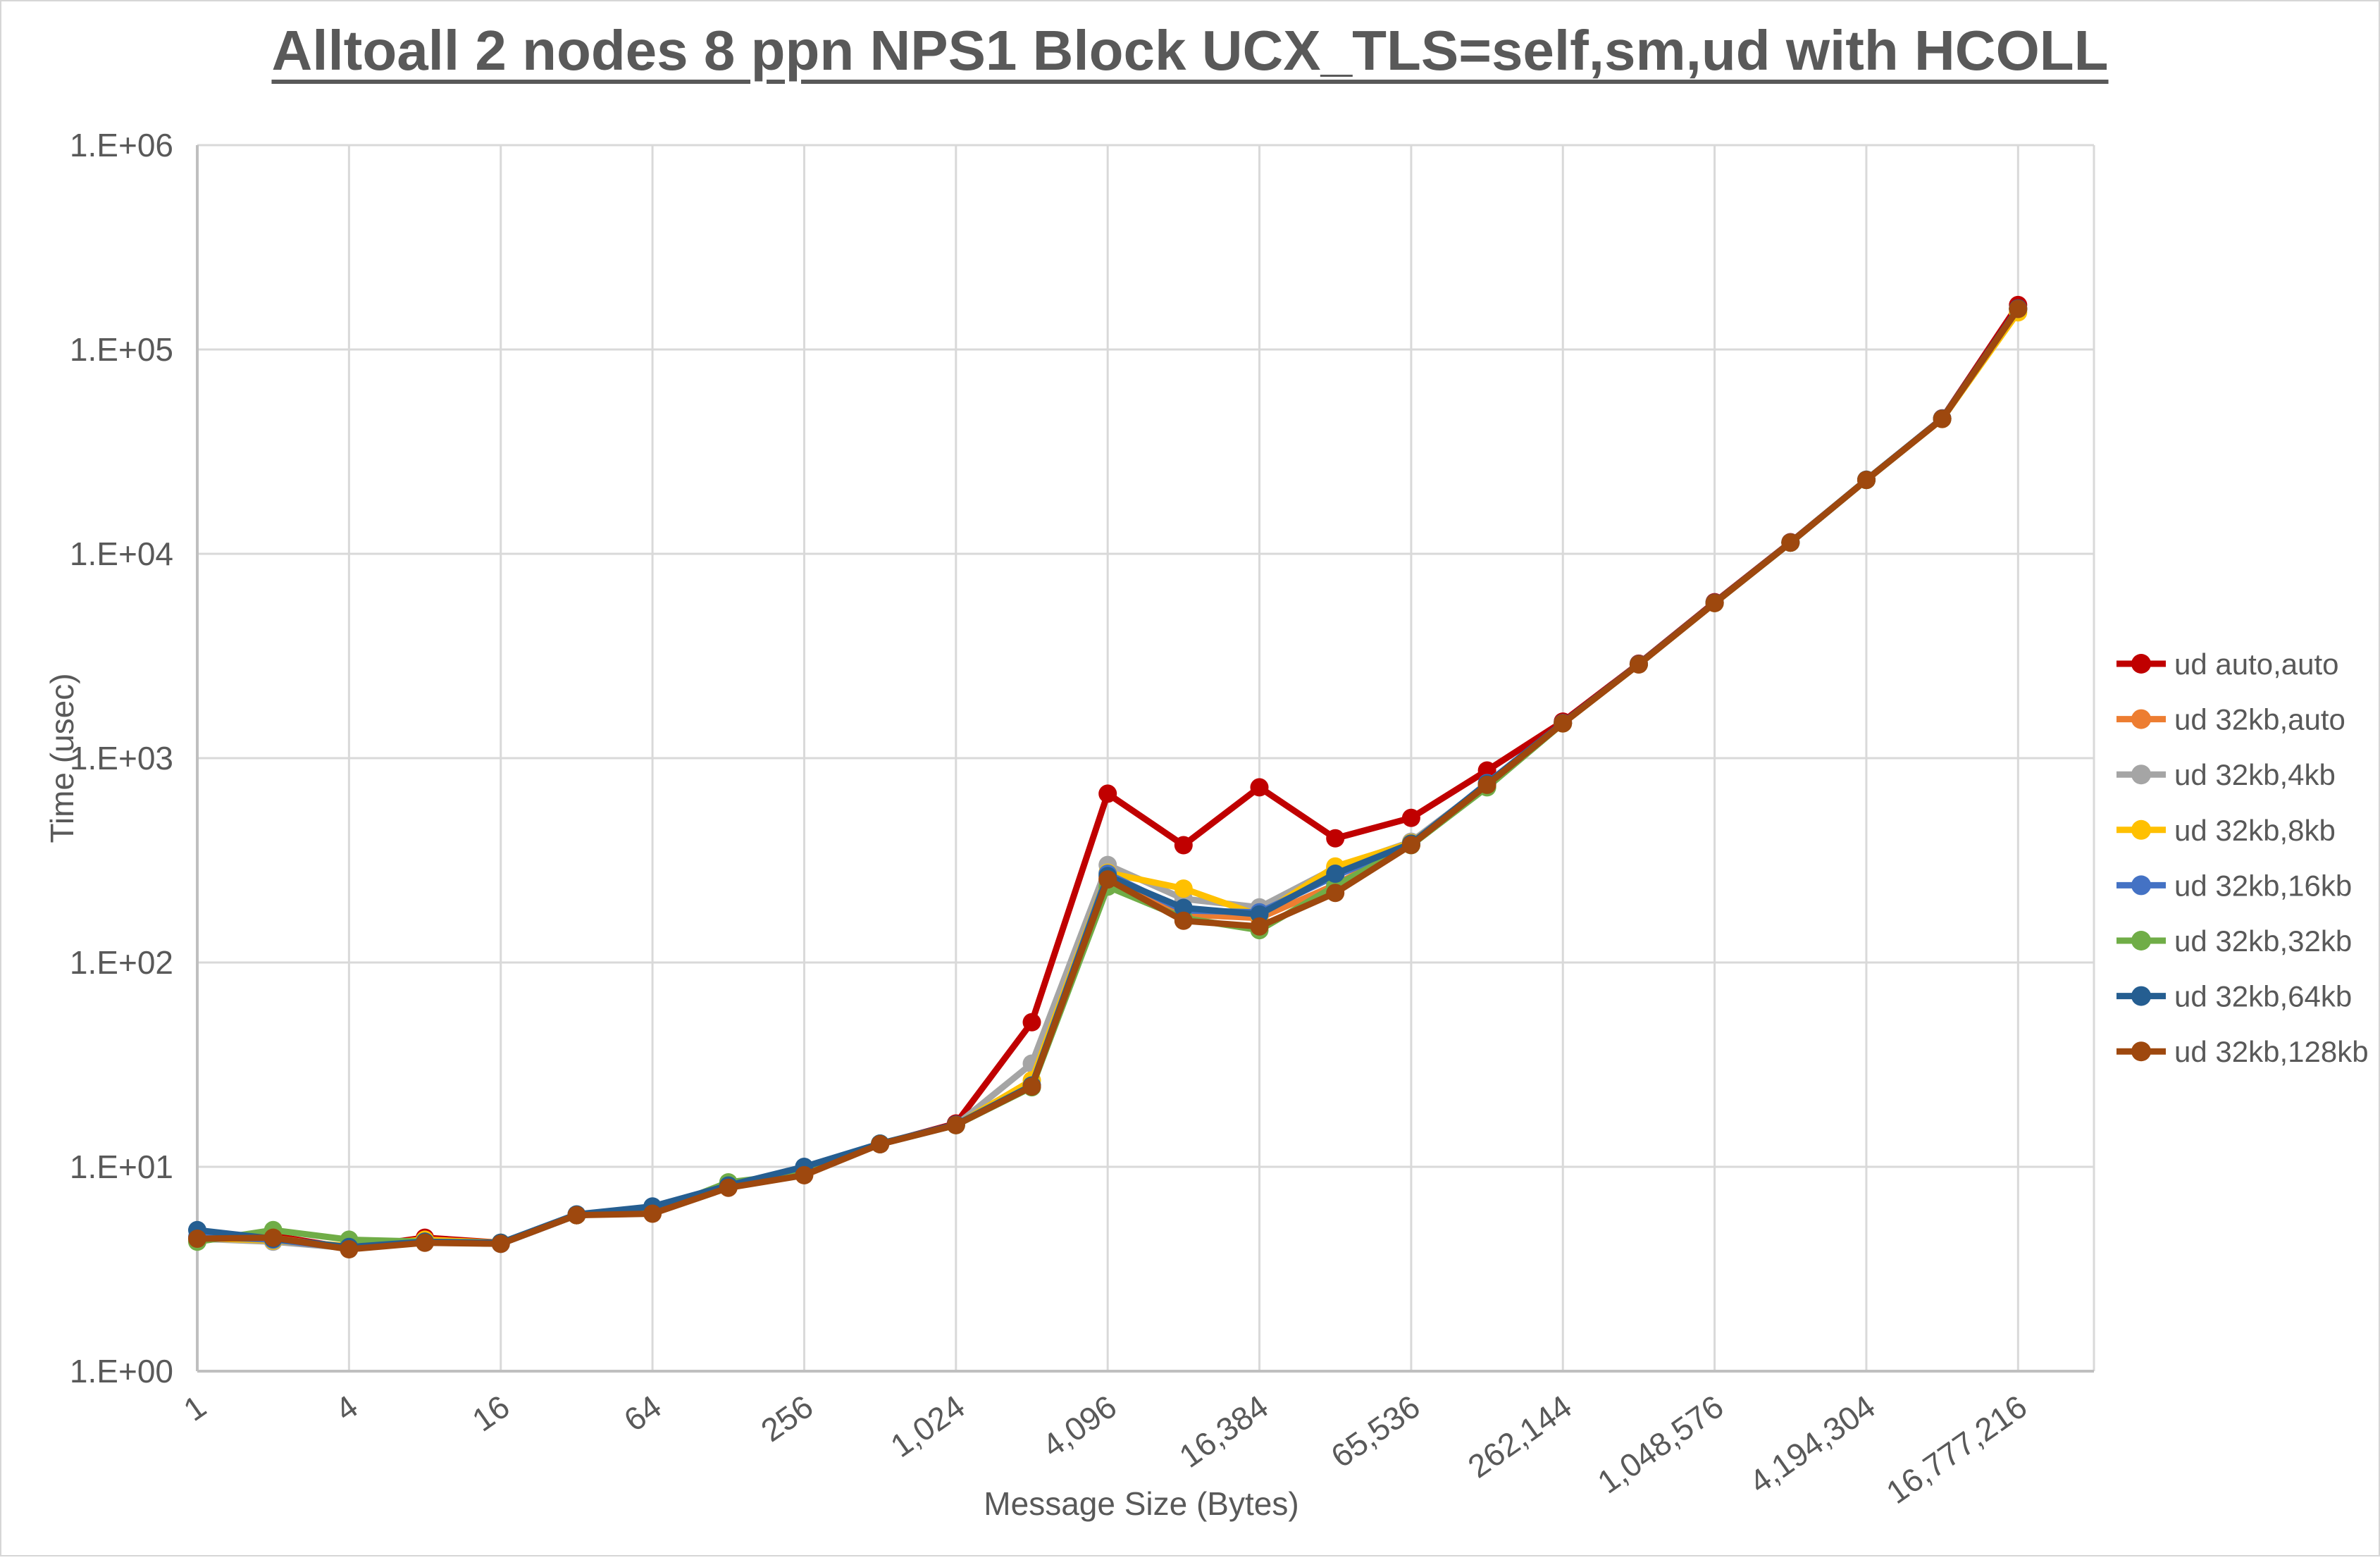 The height and width of the screenshot is (1560, 2380). I want to click on y-tick-label: 1.E+00, so click(121, 1371).